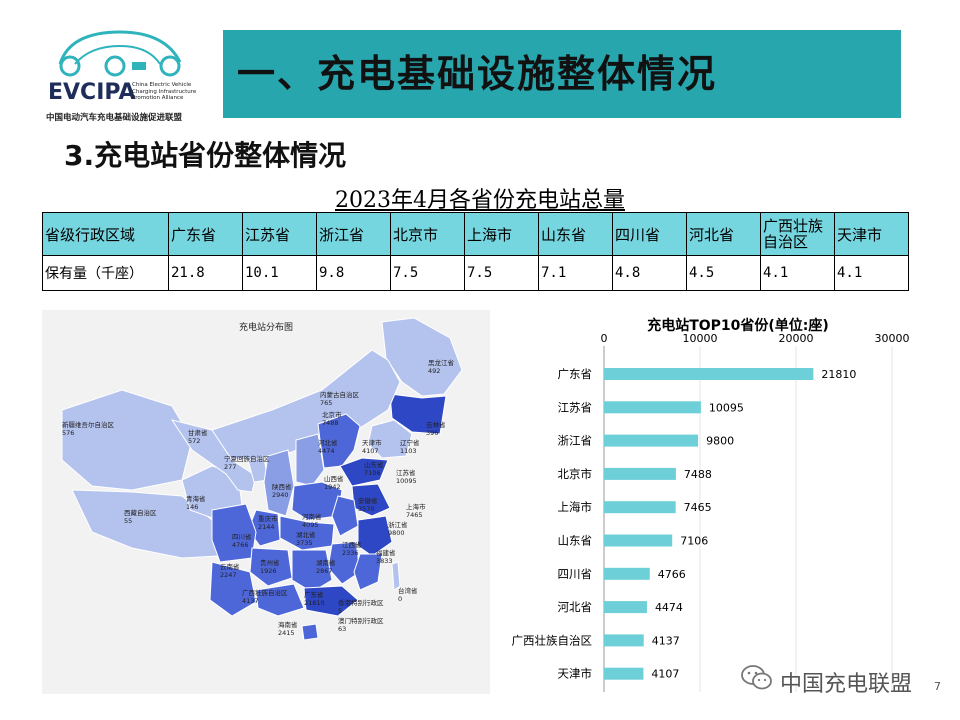  Describe the element at coordinates (501, 273) in the screenshot. I see `table-cell: 7.5` at that location.